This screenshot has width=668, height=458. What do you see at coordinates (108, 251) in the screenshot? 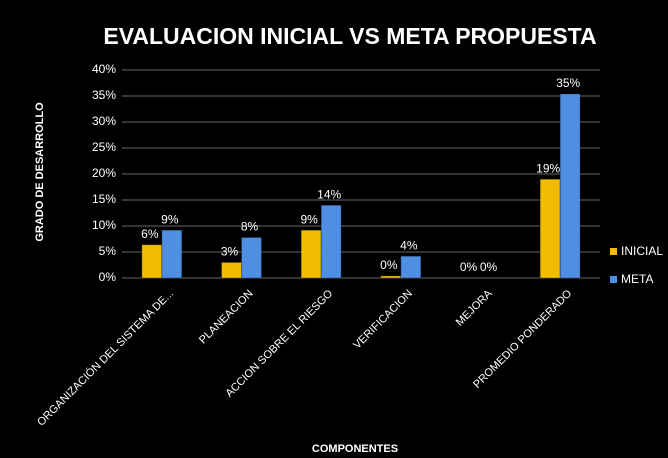
I see `y-tick-label: 5%` at bounding box center [108, 251].